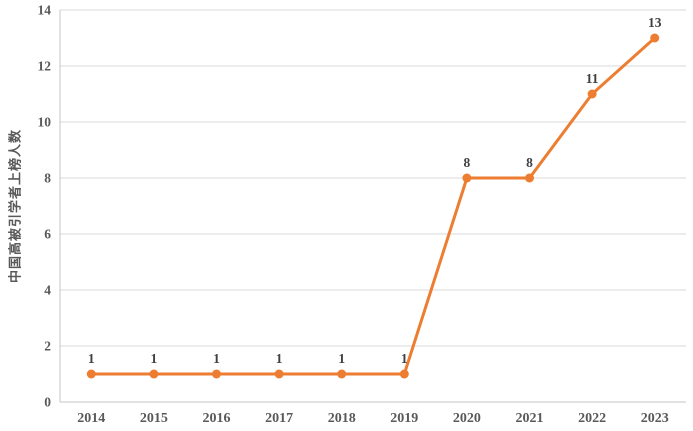 This screenshot has width=693, height=431. Describe the element at coordinates (45, 10) in the screenshot. I see `y-tick-label: 14` at that location.